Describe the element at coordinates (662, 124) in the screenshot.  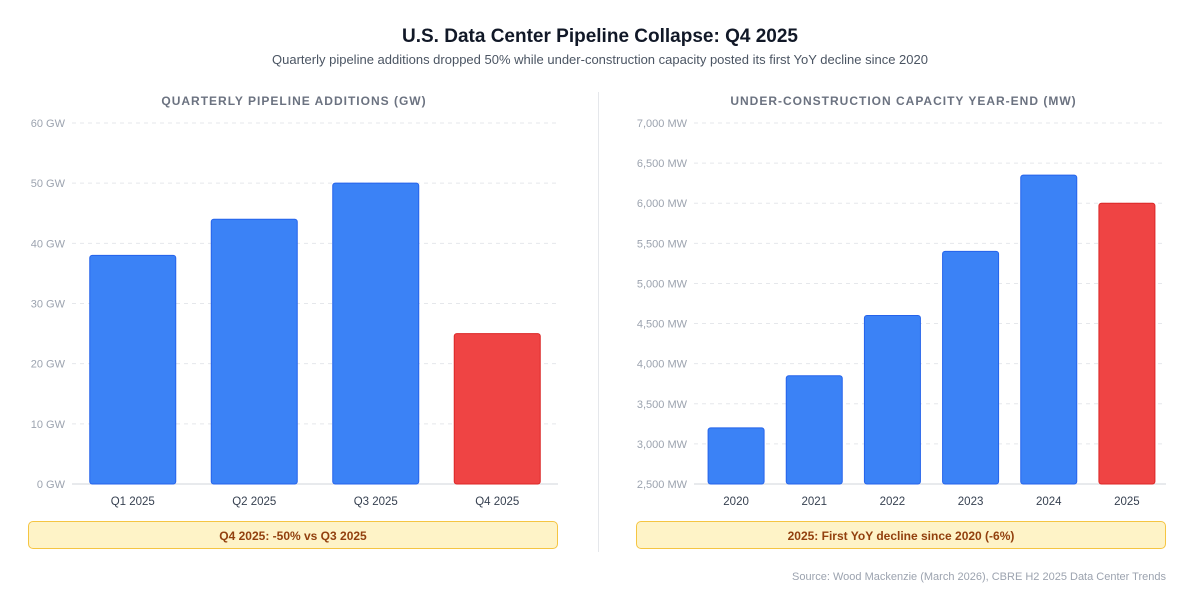
I see `y-tick-label: 7,000 MW` at that location.